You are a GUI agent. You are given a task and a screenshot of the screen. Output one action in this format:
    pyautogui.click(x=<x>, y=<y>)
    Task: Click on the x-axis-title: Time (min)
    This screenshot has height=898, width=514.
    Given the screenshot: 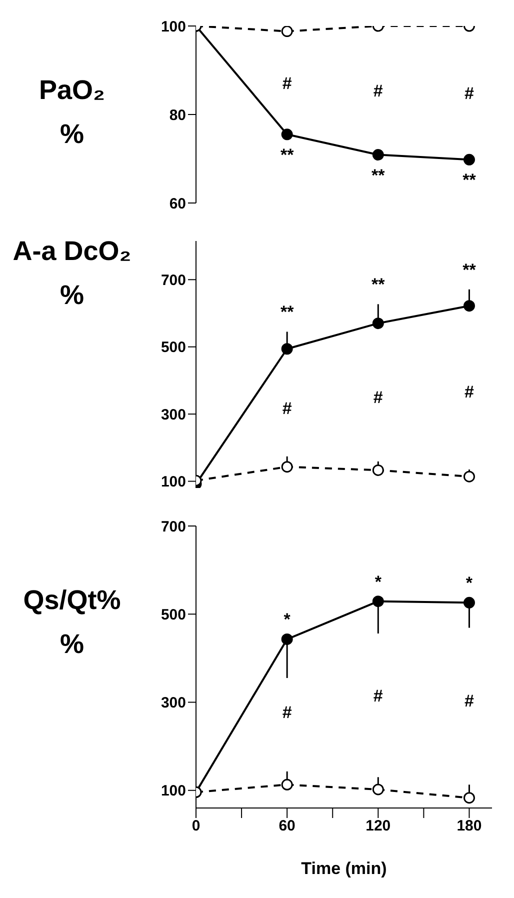 What is the action you would take?
    pyautogui.click(x=344, y=868)
    